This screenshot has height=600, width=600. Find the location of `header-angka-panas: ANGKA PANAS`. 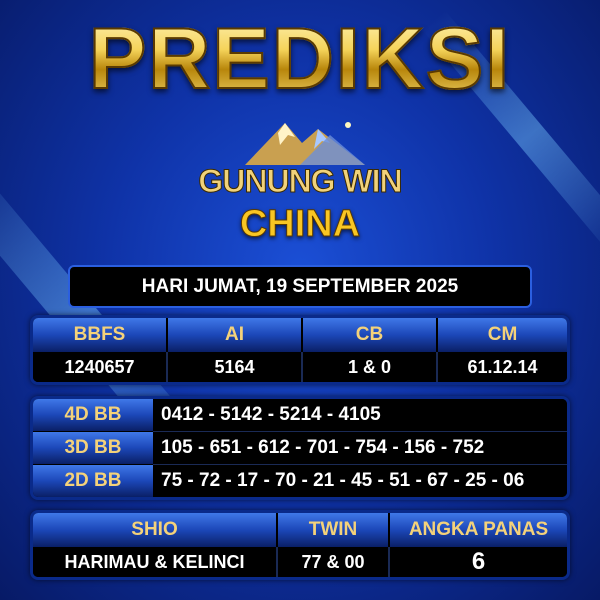

header-angka-panas: ANGKA PANAS is located at coordinates (478, 530).